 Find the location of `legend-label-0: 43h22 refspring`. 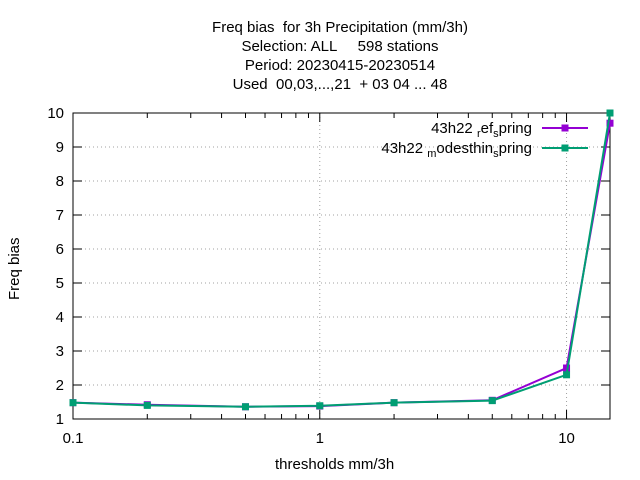

legend-label-0: 43h22 refspring is located at coordinates (481, 130).